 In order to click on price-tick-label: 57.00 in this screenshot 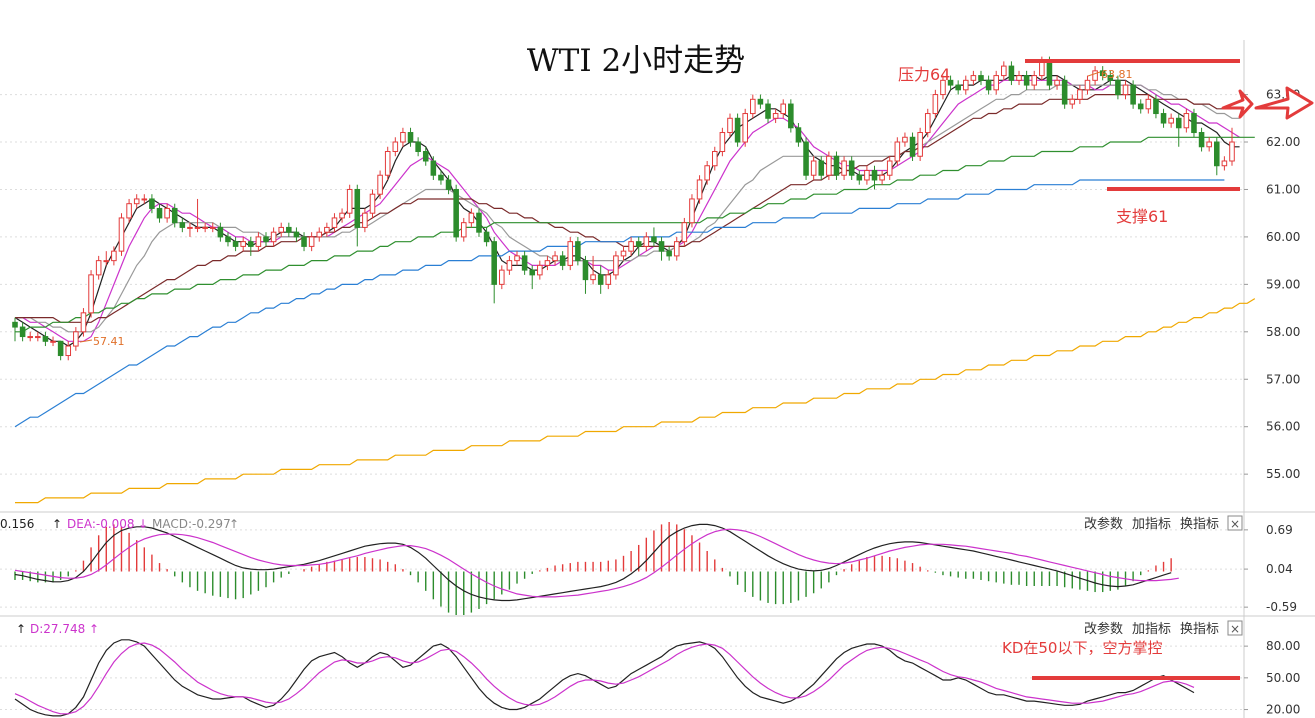, I will do `click(1283, 379)`.